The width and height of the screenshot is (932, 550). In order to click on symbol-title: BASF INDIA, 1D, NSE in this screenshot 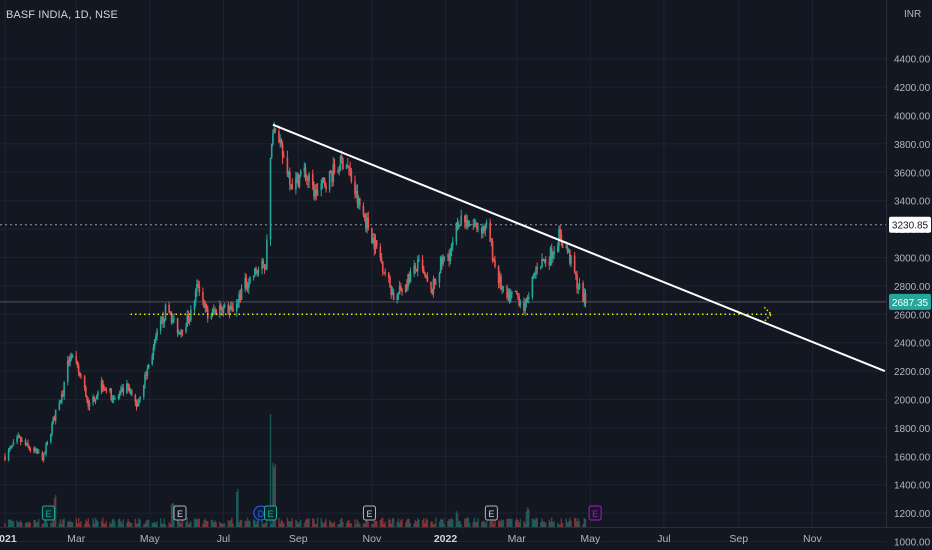, I will do `click(62, 15)`.